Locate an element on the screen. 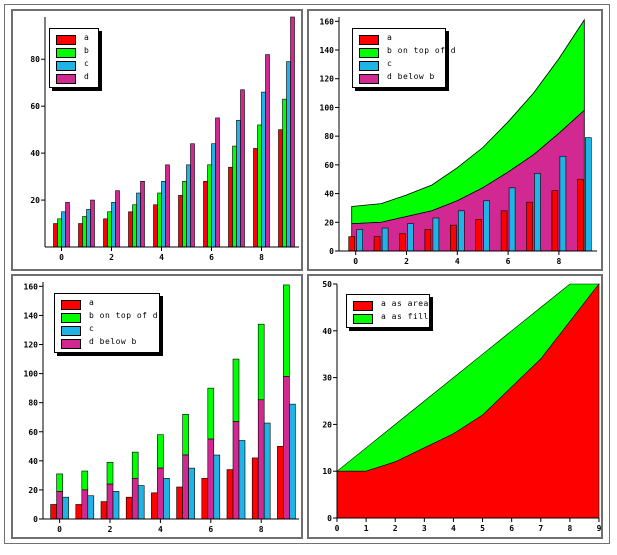 The image size is (617, 555). x-tick-label: 6 is located at coordinates (211, 257).